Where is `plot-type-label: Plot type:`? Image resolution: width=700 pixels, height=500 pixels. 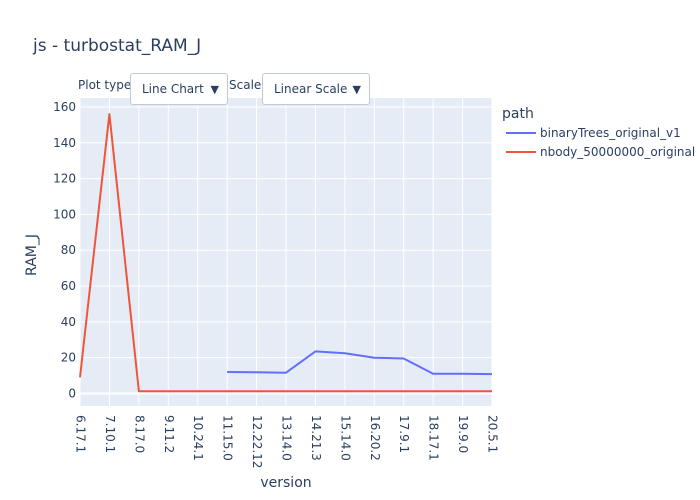
plot-type-label: Plot type: is located at coordinates (107, 85).